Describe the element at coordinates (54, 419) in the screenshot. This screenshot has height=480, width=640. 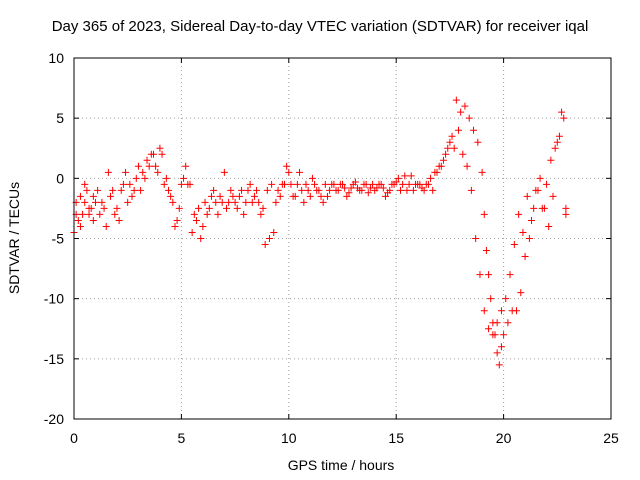
I see `y-tick-label: -20` at that location.